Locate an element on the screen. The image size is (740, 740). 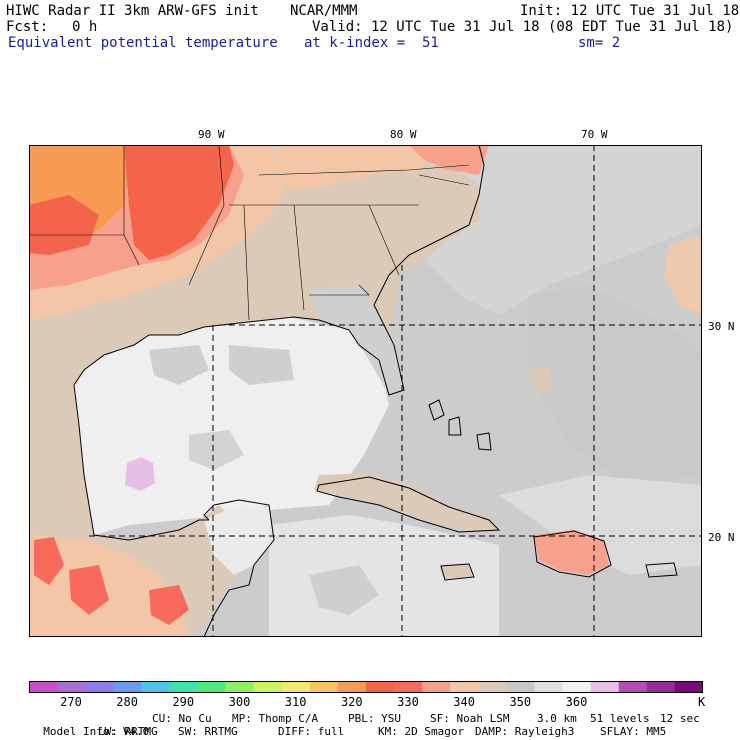
init-time: Init: 12 UTC Tue 31 Jul 18 is located at coordinates (630, 11).